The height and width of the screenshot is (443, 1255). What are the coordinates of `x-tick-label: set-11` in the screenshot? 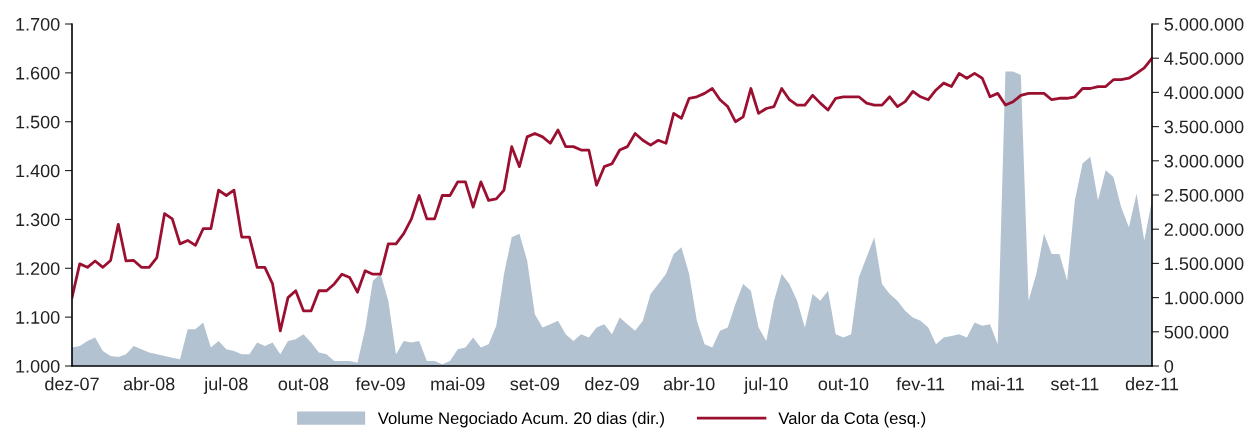 It's located at (1074, 384).